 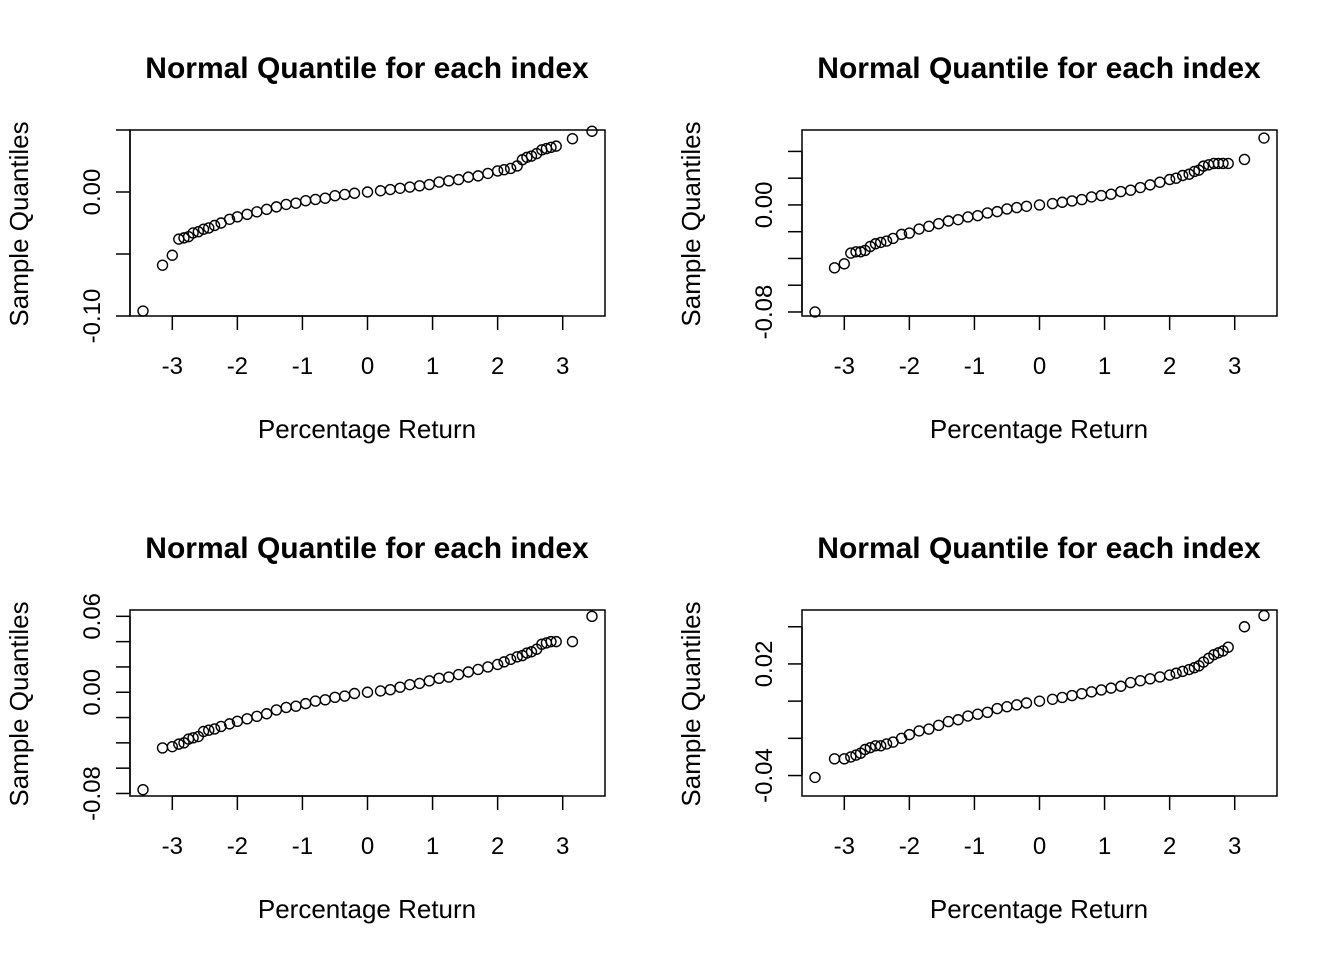 What do you see at coordinates (777, 244) in the screenshot?
I see `y-axis: -0.08 0.00` at bounding box center [777, 244].